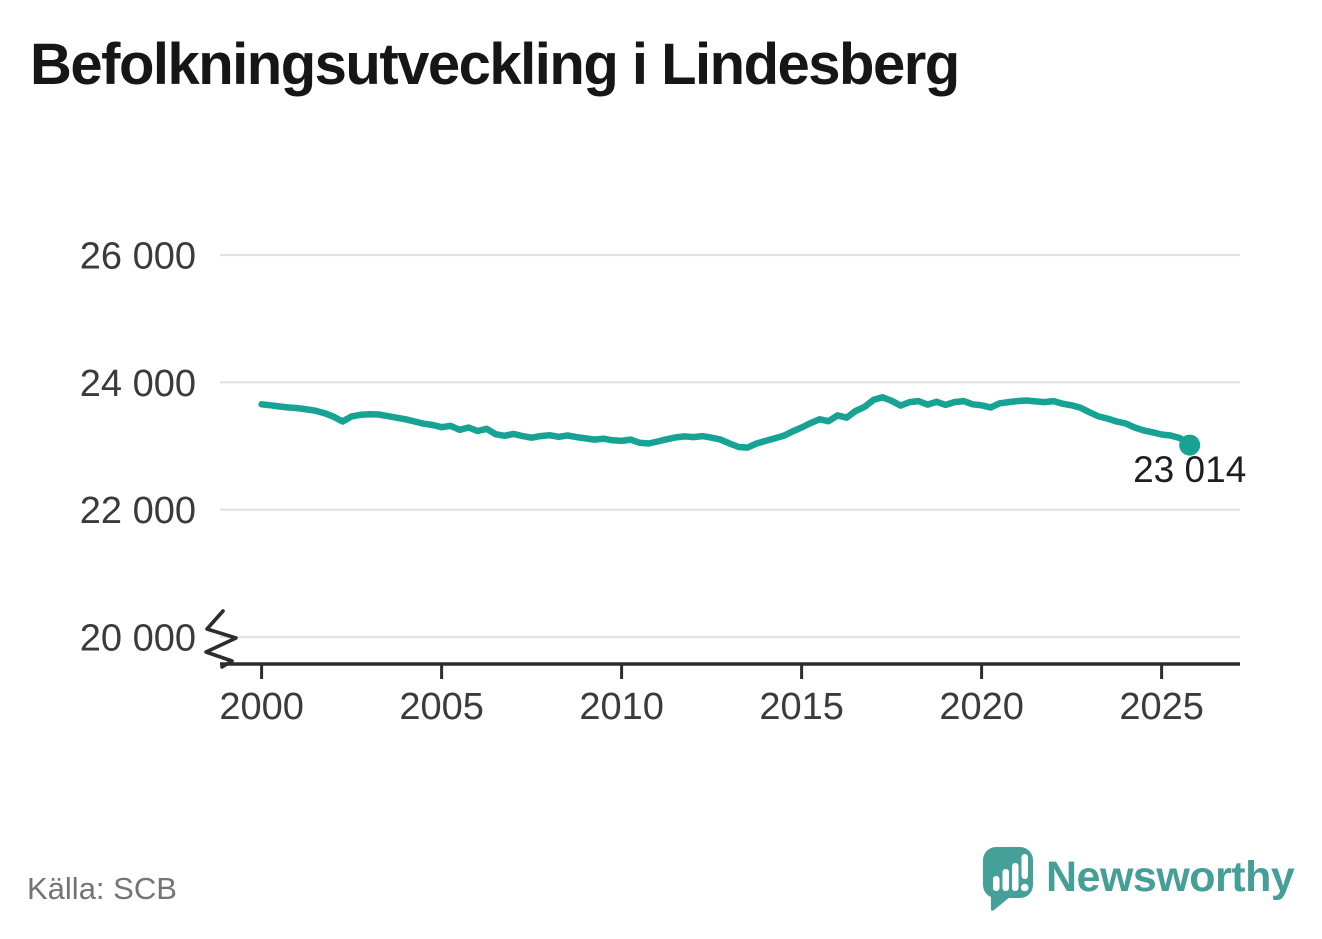 This screenshot has height=939, width=1322. What do you see at coordinates (138, 639) in the screenshot?
I see `y-tick-label: 20 000` at bounding box center [138, 639].